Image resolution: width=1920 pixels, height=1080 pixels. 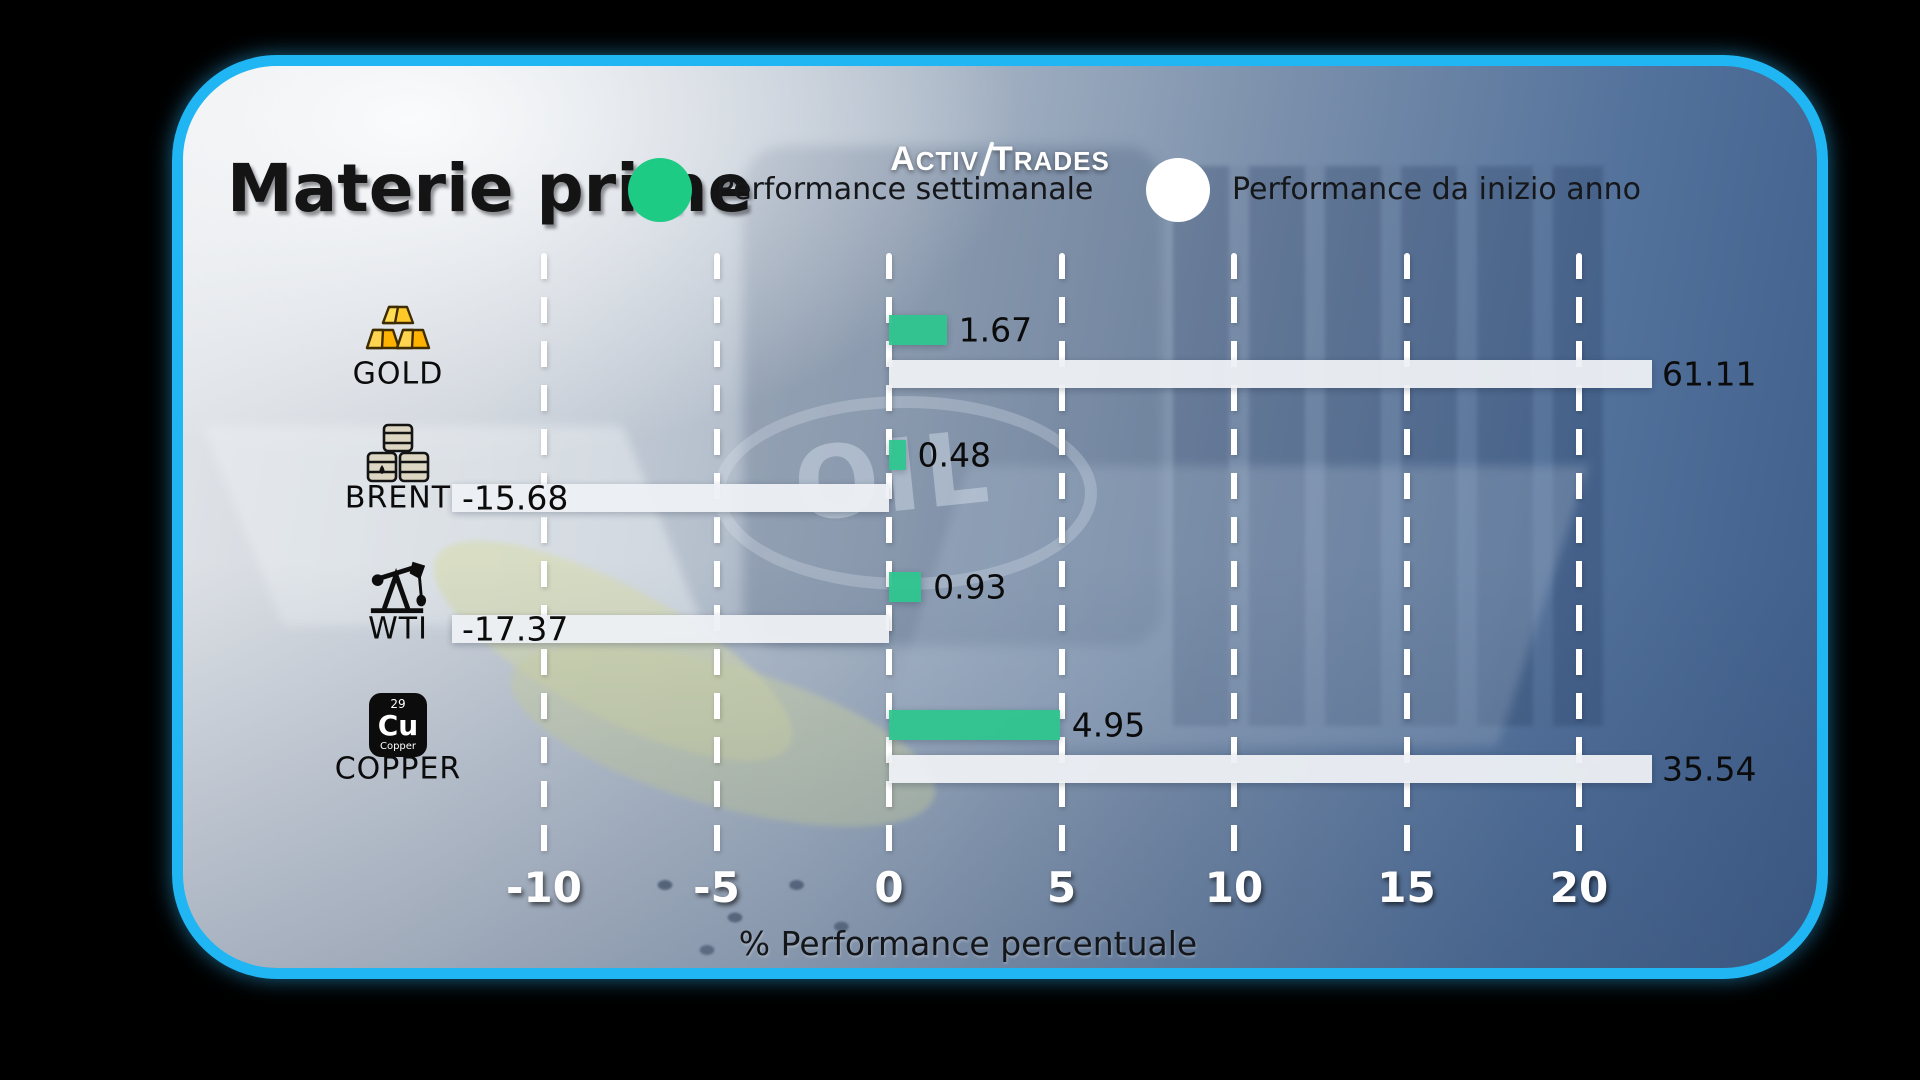 I want to click on oil-pump-icon, so click(x=398, y=587).